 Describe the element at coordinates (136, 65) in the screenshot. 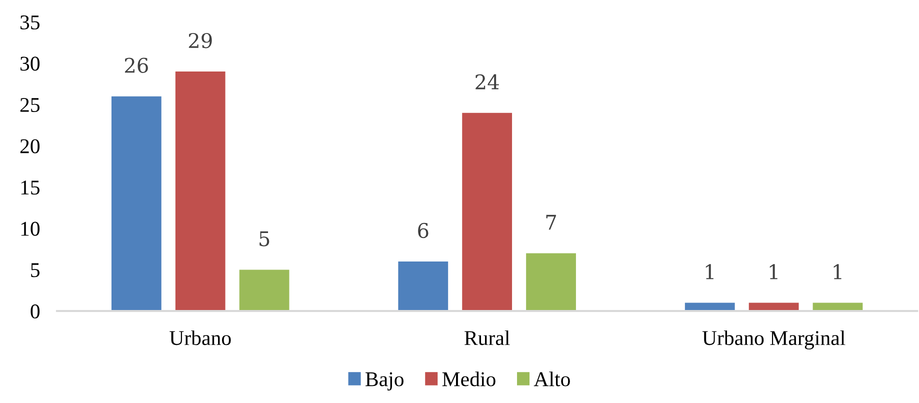

I see `data-label: 26` at that location.